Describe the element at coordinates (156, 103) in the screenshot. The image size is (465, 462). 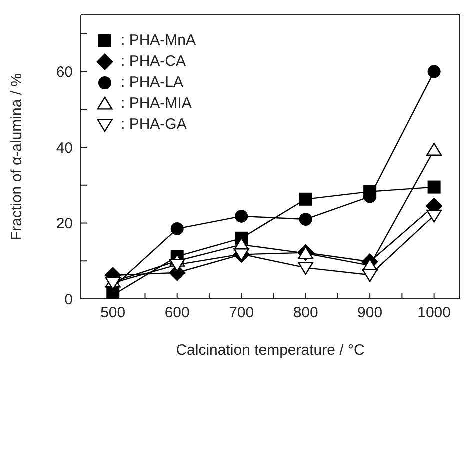
I see `legend-label: : PHA-MIA` at that location.